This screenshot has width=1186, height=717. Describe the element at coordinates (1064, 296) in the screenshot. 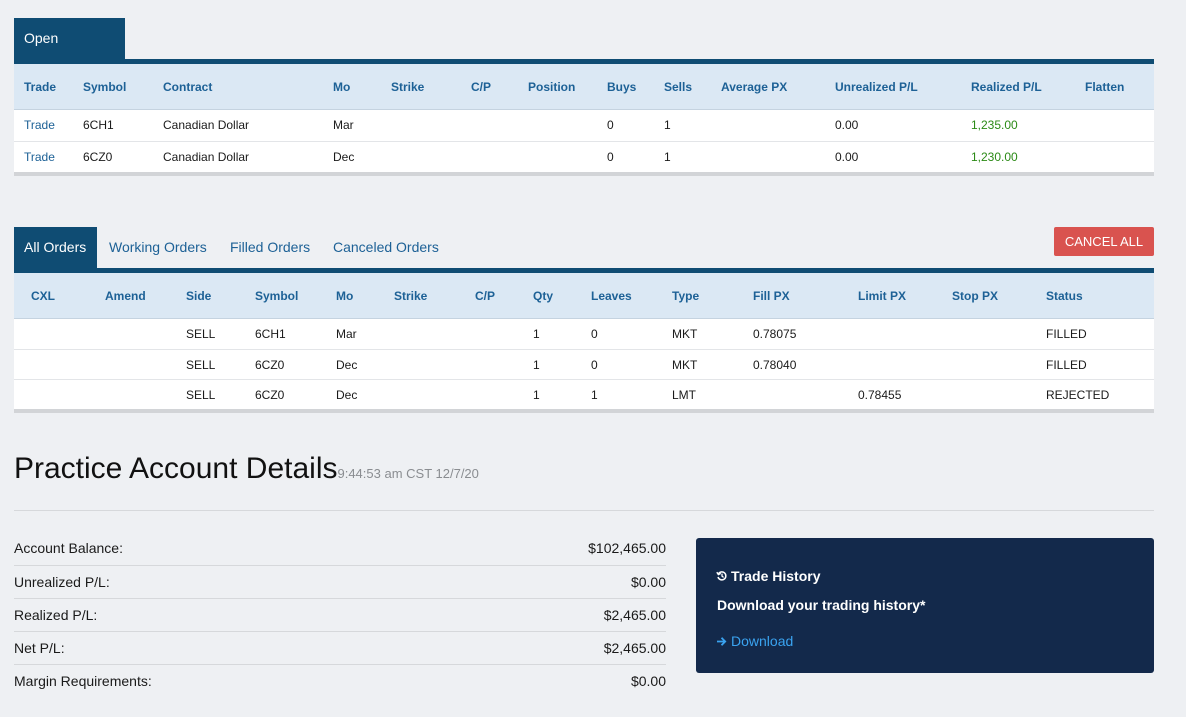

I see `col-status: Status` at that location.